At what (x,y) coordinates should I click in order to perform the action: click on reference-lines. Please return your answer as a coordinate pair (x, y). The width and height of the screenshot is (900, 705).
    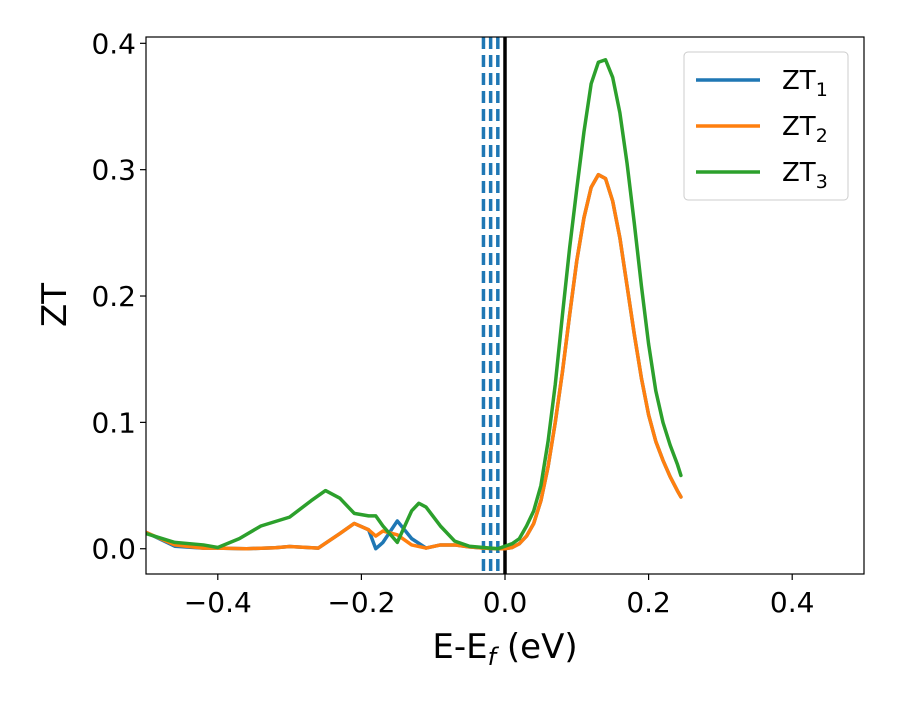
    Looking at the image, I should click on (494, 305).